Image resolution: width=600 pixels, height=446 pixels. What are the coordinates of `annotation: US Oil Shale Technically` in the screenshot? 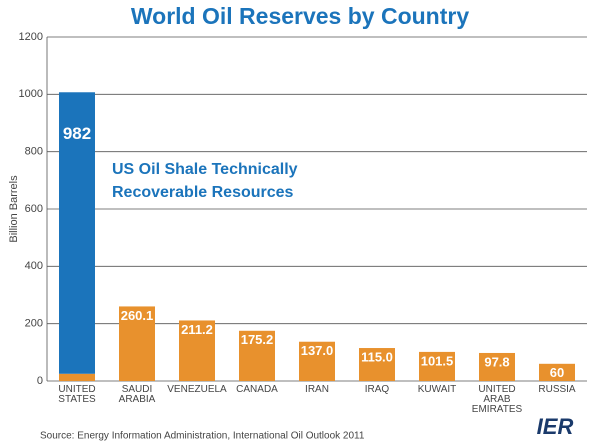 It's located at (205, 169).